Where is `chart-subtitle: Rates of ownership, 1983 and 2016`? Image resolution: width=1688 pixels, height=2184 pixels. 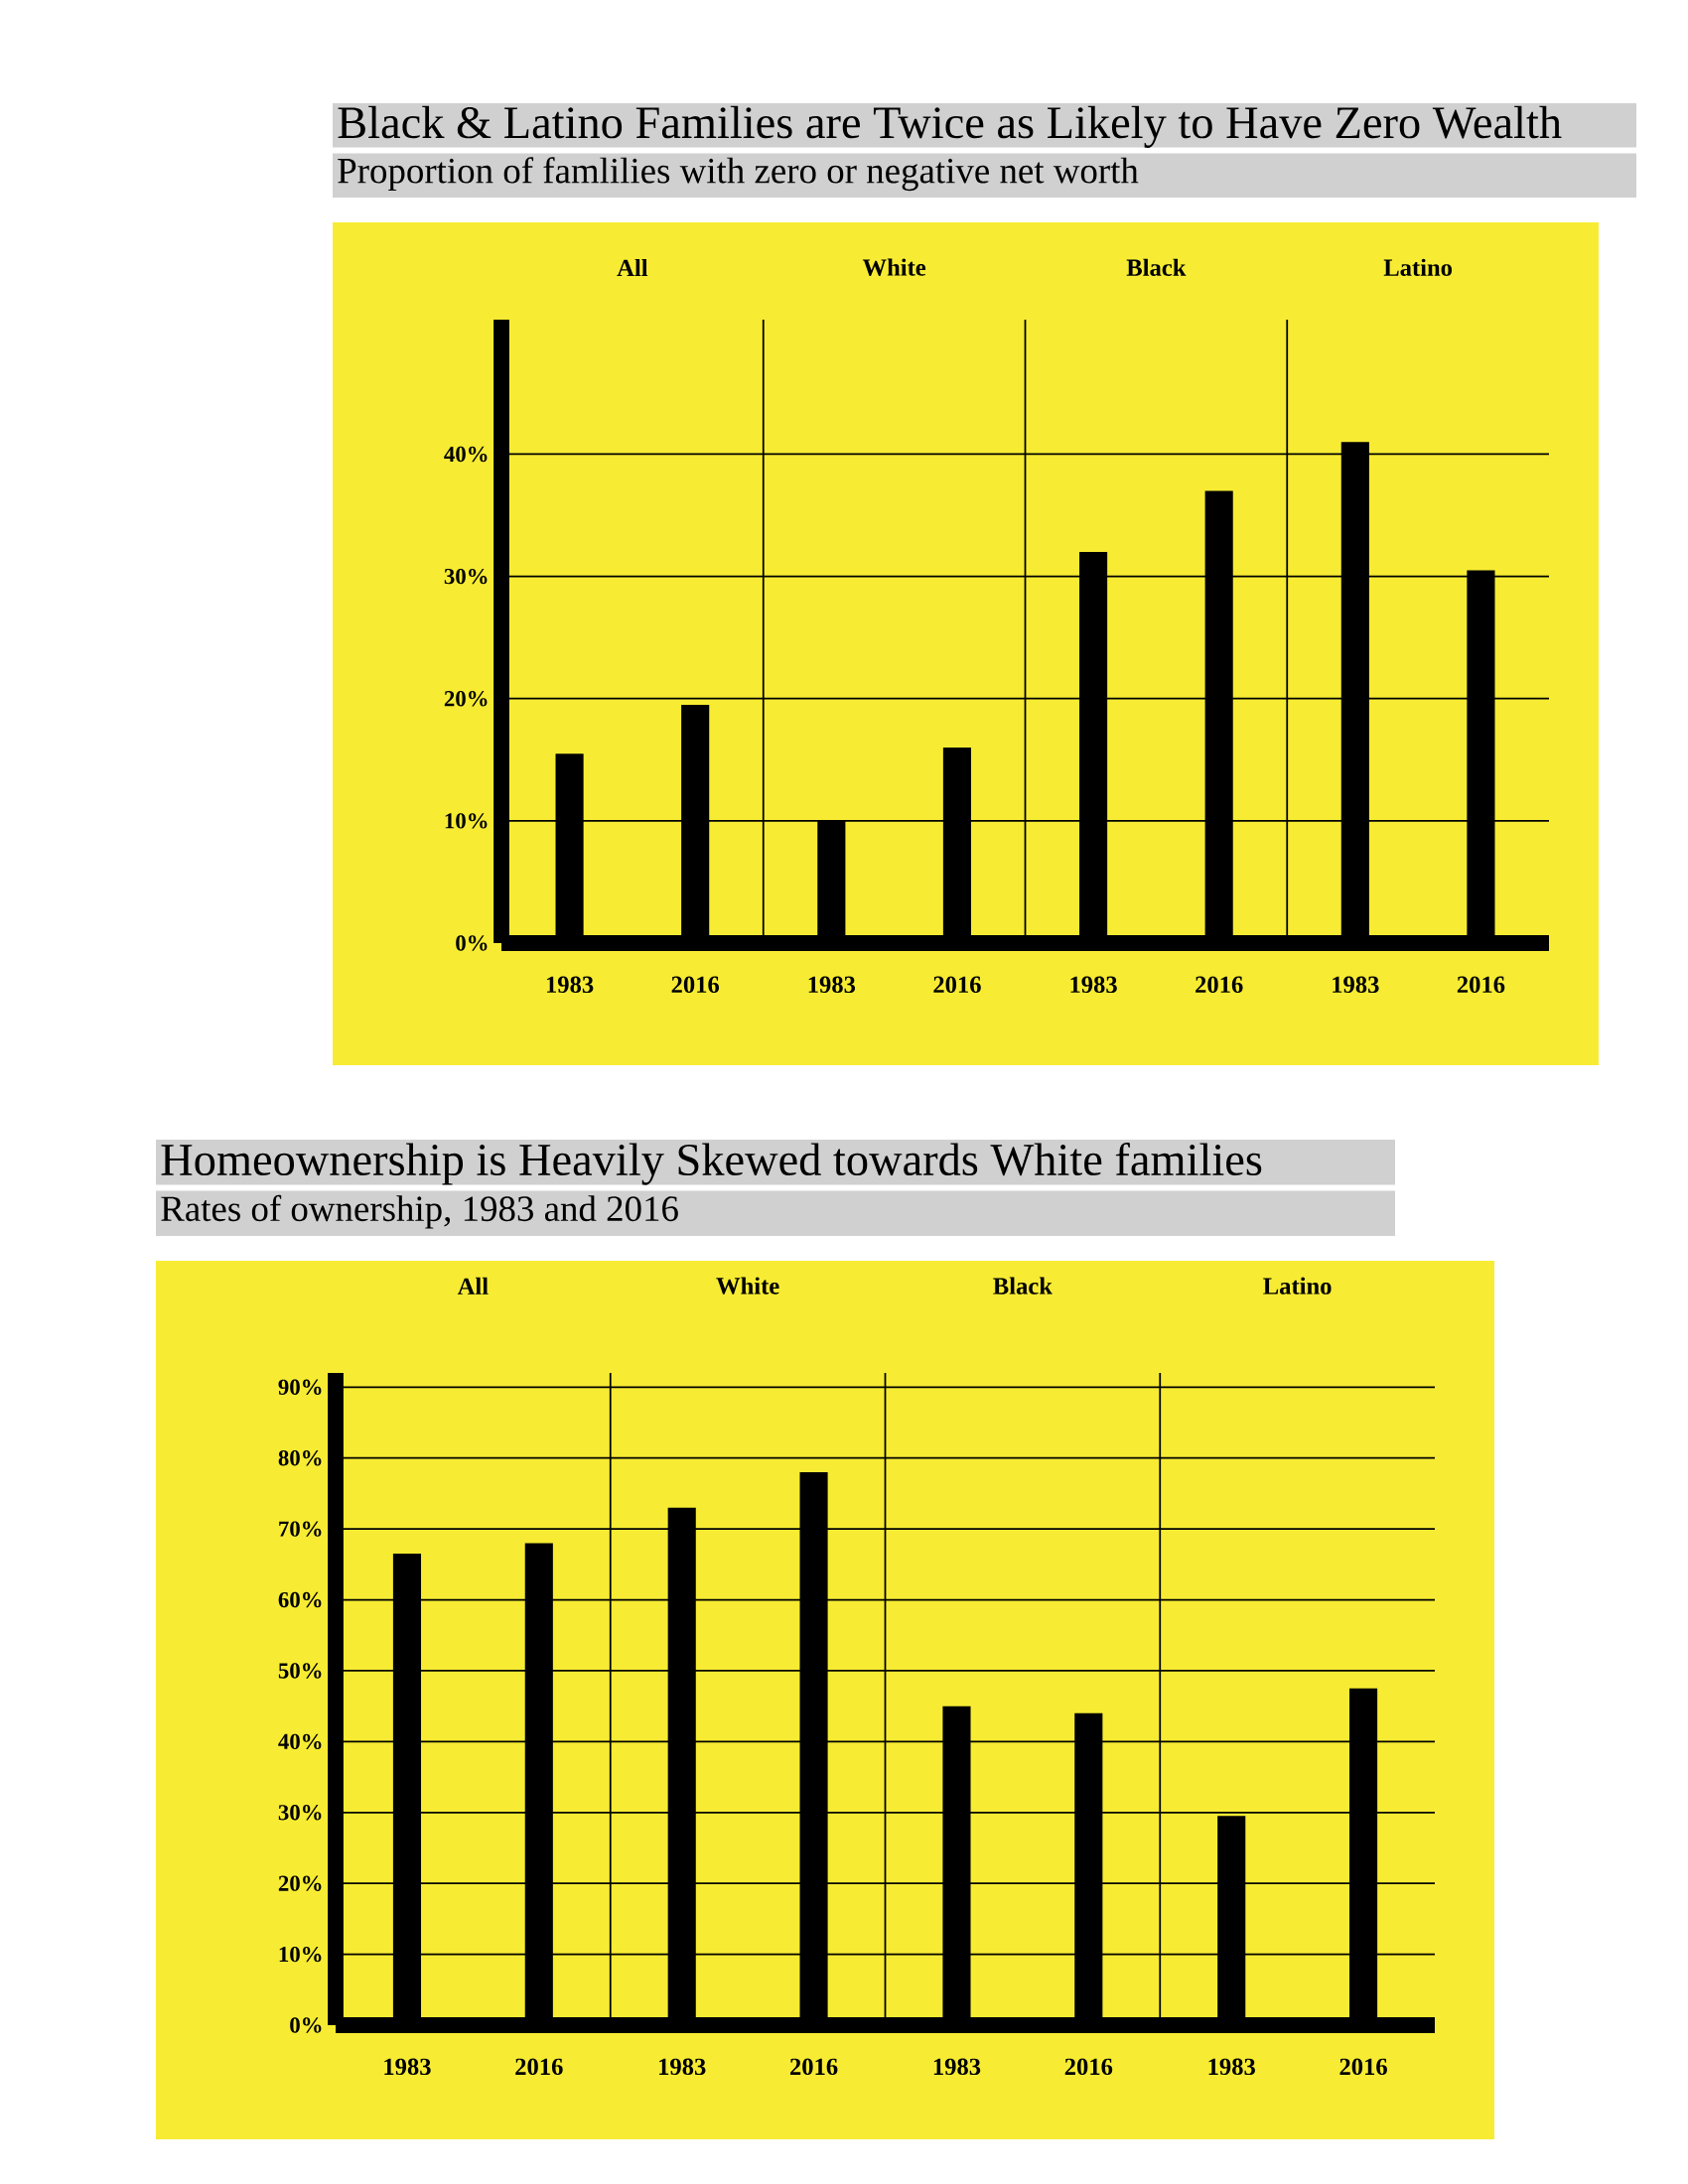
chart-subtitle: Rates of ownership, 1983 and 2016 is located at coordinates (419, 1211).